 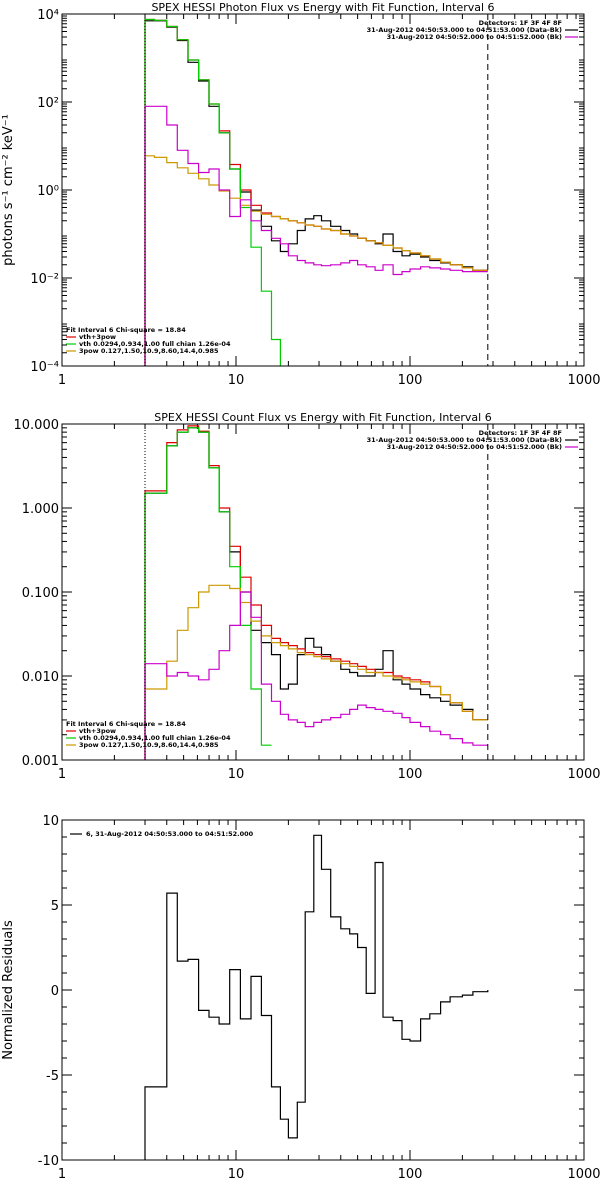 What do you see at coordinates (48, 191) in the screenshot?
I see `y-tick-label: 10⁰` at bounding box center [48, 191].